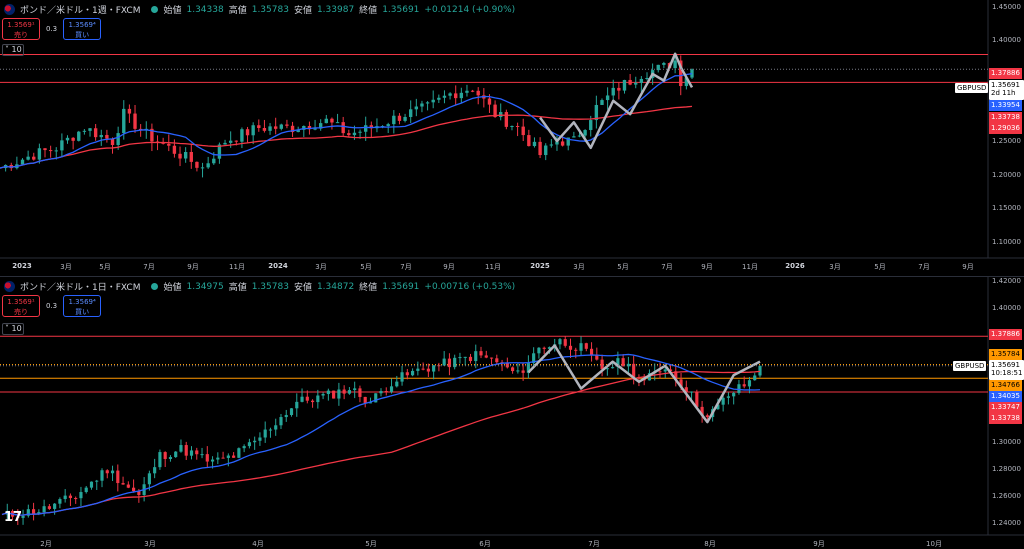  Describe the element at coordinates (1003, 93) in the screenshot. I see `bar-countdown: 2d 11h` at that location.